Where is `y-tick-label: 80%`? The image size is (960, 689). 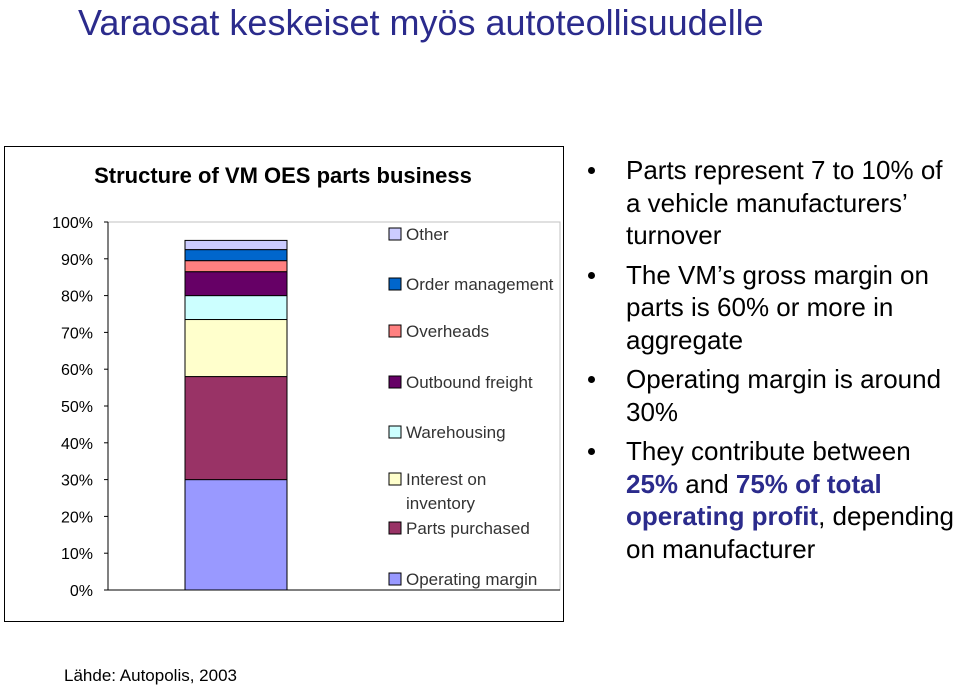
y-tick-label: 80% is located at coordinates (77, 297).